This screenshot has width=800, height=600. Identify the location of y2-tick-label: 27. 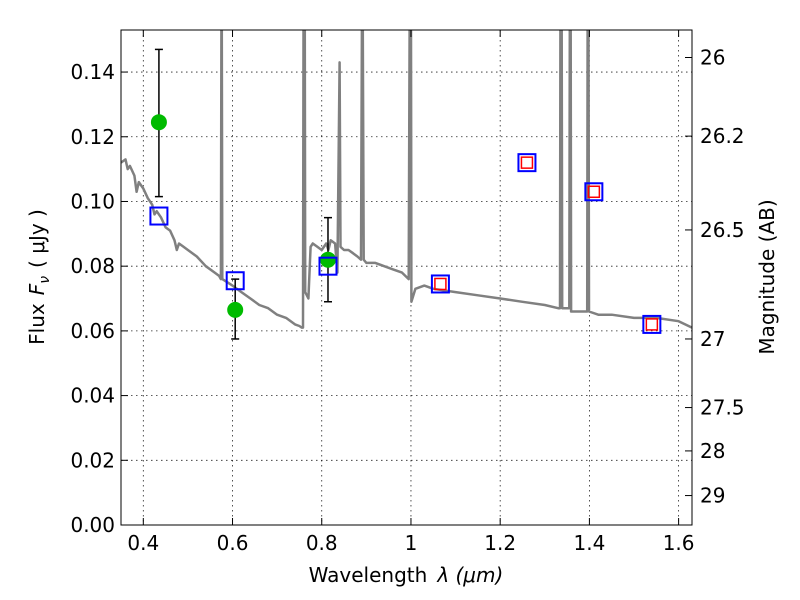
(712, 339).